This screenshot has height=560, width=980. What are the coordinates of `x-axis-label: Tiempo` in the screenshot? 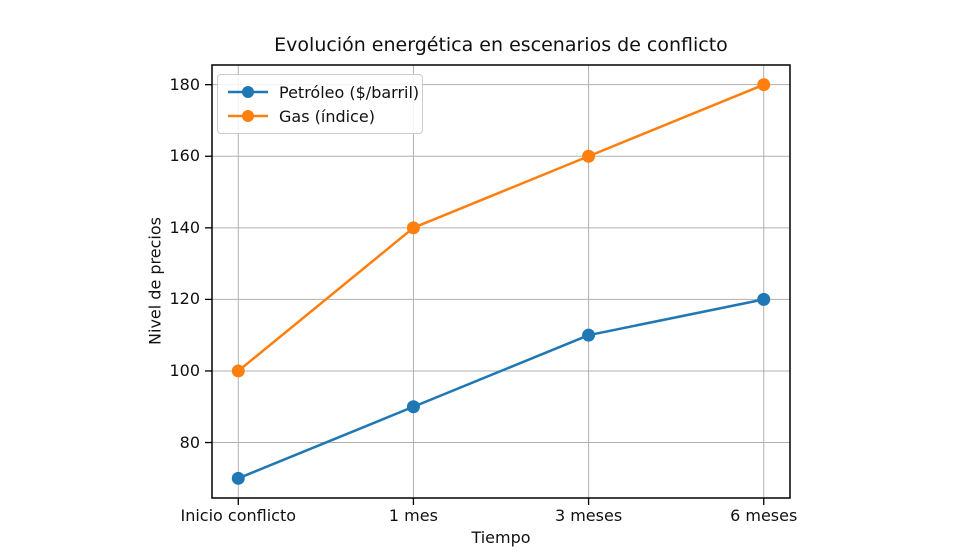 It's located at (501, 537).